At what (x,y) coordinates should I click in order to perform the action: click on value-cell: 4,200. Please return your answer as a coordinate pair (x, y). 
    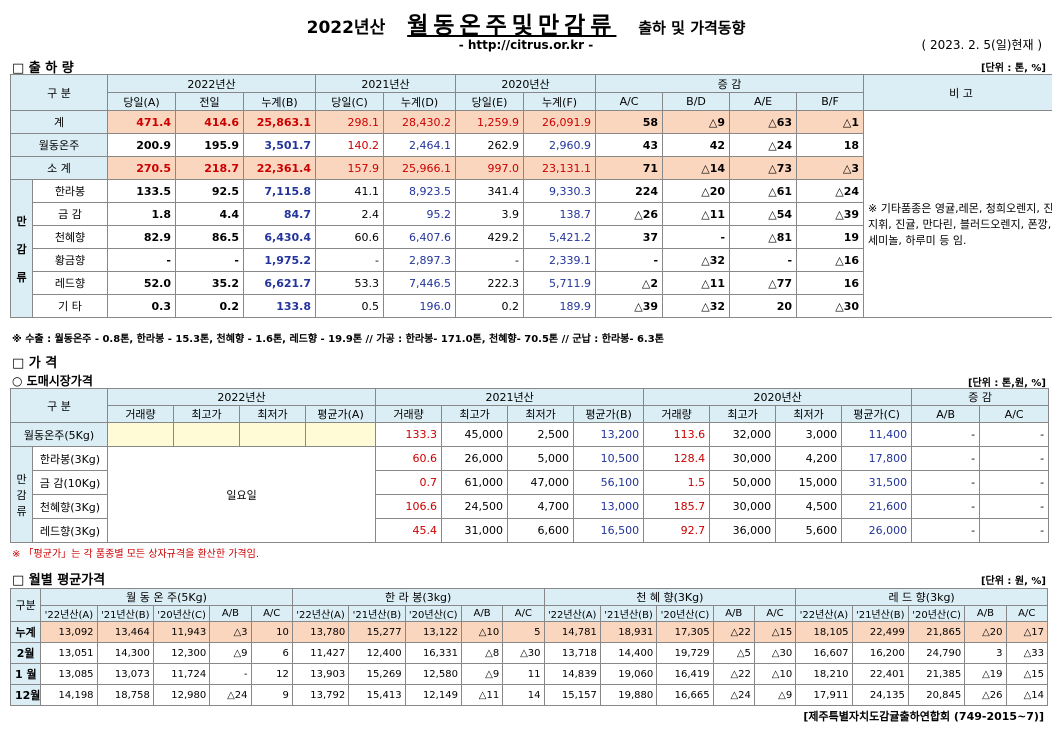
    Looking at the image, I should click on (809, 458).